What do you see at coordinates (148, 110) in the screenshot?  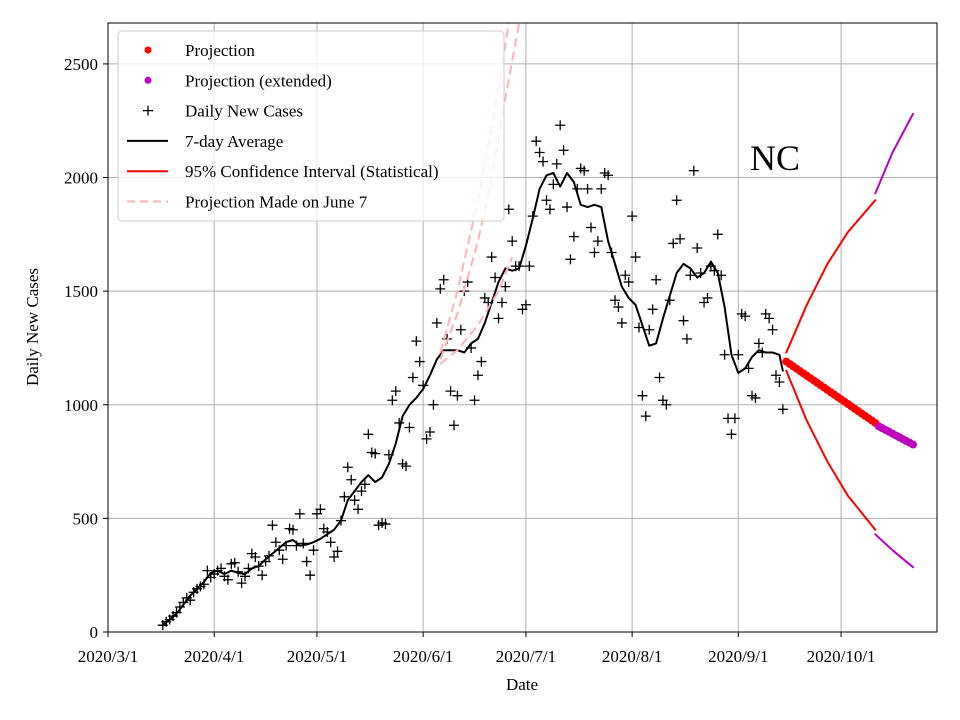 I see `legend-swatch-plus` at bounding box center [148, 110].